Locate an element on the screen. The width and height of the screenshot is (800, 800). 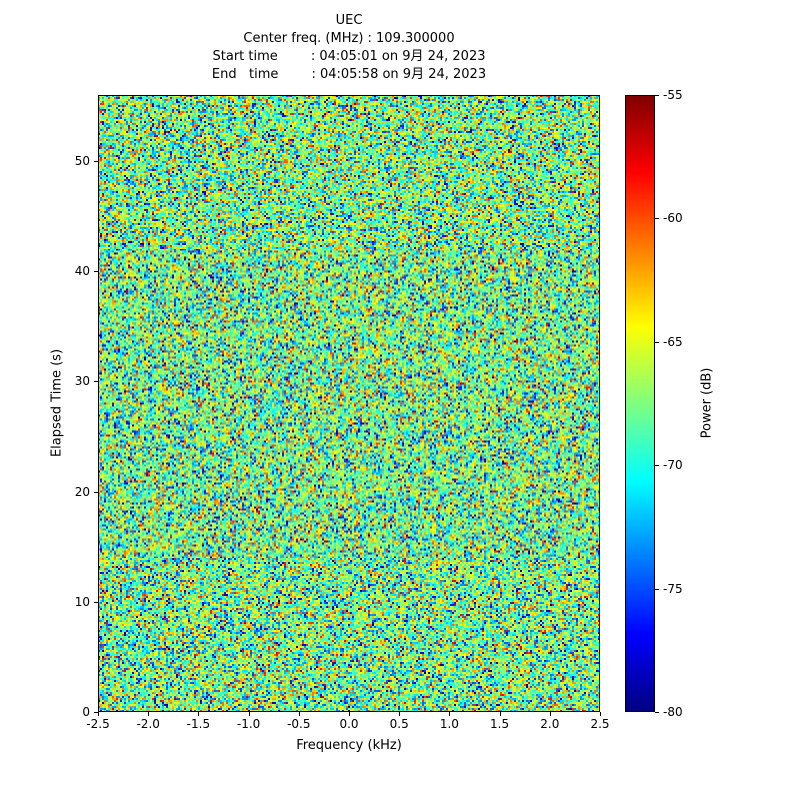
colorbar-label: Power (dB) is located at coordinates (707, 403).